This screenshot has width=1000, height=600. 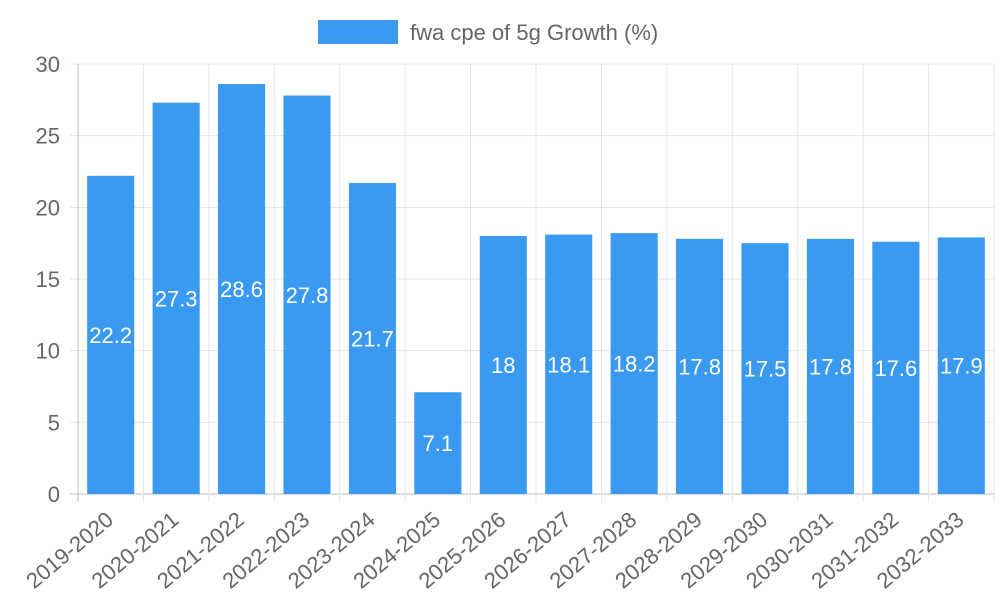 I want to click on bar-value-label: 22.2, so click(x=110, y=335).